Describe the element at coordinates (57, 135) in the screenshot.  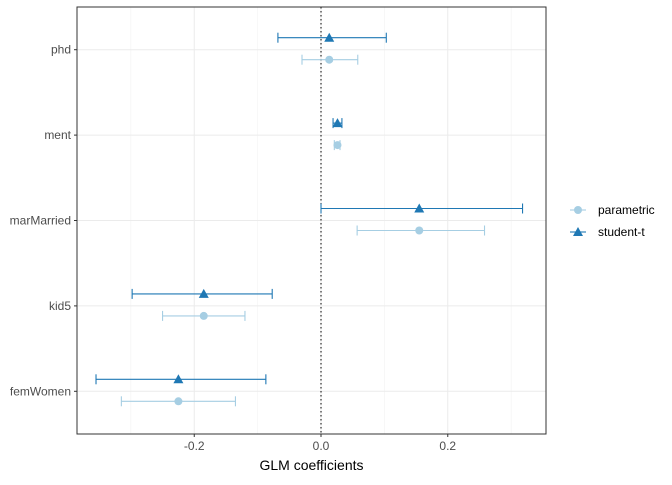
I see `y-tick-label: ment` at that location.